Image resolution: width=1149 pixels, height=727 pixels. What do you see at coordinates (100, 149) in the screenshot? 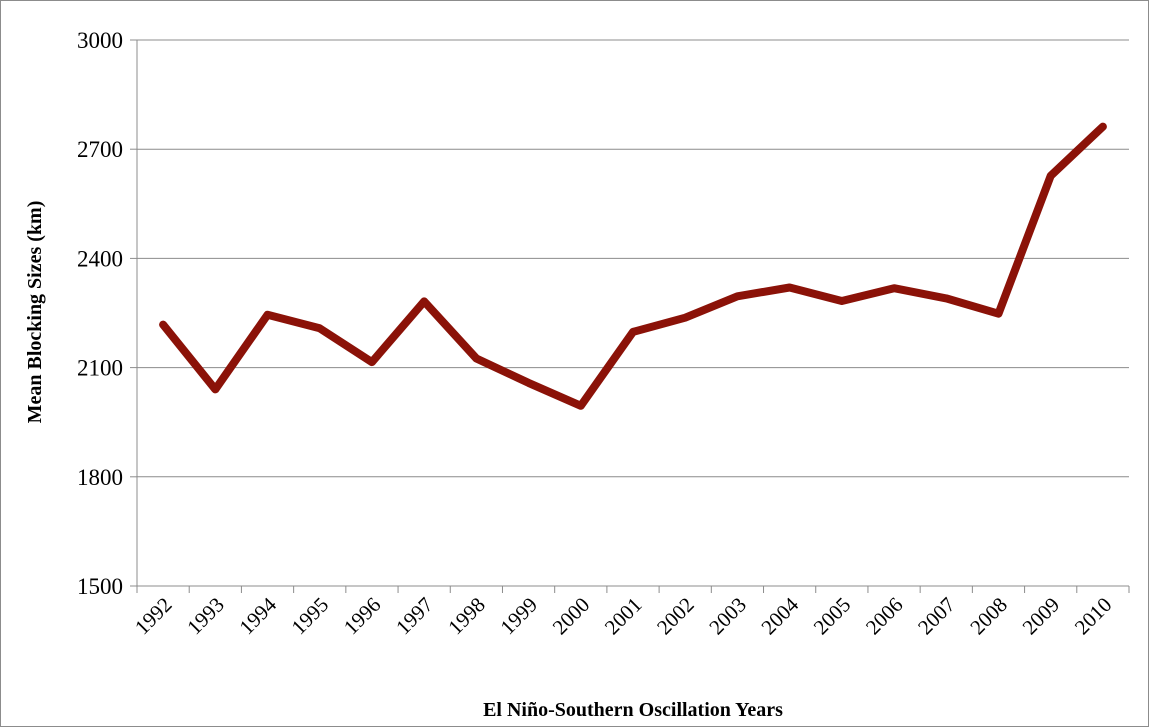
I see `y-tick-label: 2700` at bounding box center [100, 149].